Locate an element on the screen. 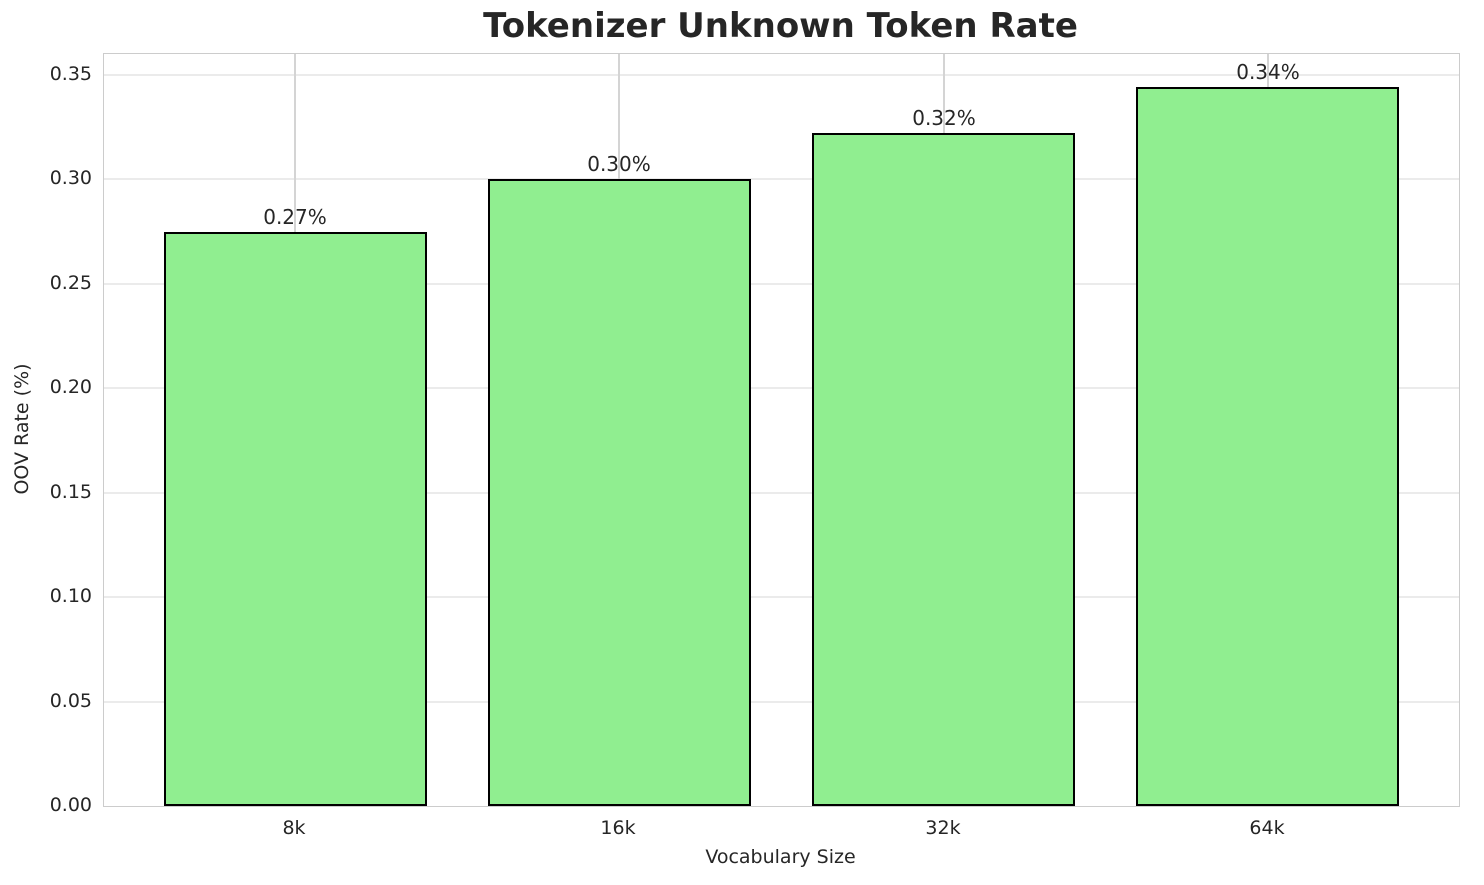 This screenshot has height=885, width=1484. chart-title: Tokenizer Unknown Token Rate is located at coordinates (780, 26).